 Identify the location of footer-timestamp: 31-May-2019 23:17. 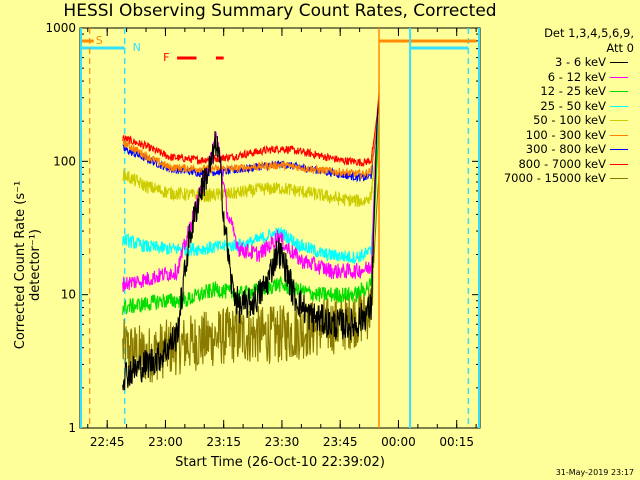
(594, 472).